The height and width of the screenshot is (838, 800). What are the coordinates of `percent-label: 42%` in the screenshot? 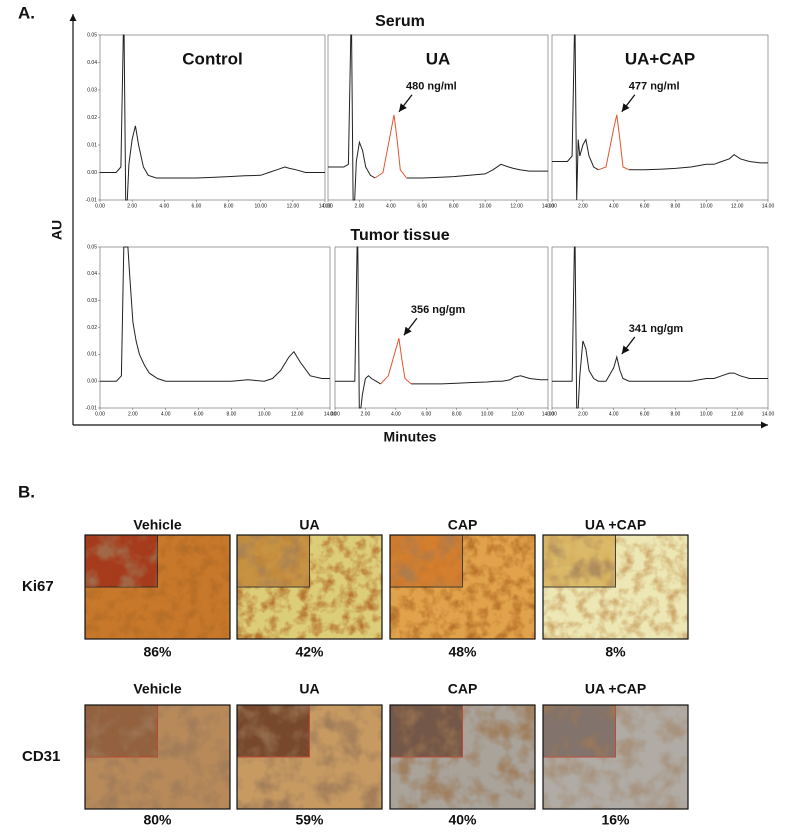 It's located at (309, 652).